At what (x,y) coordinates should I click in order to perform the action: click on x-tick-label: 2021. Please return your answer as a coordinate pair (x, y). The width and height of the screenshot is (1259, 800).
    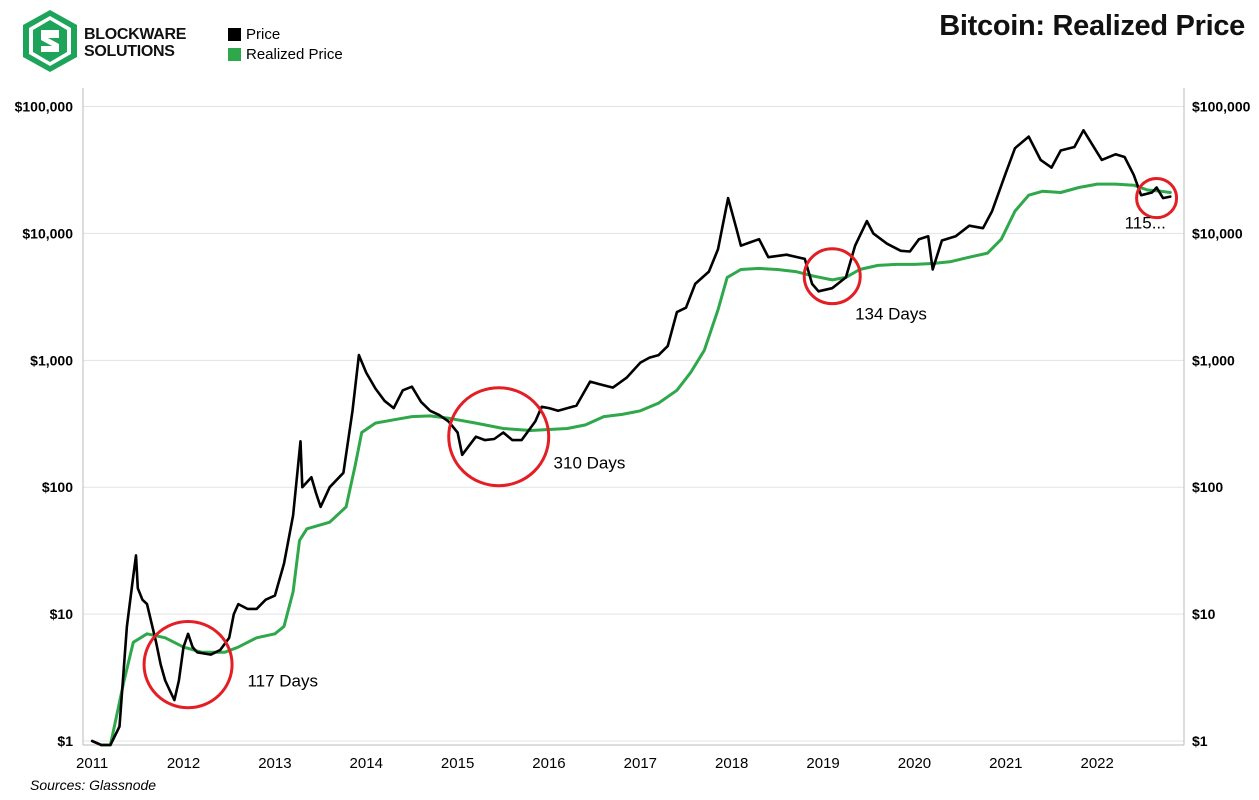
    Looking at the image, I should click on (1005, 763).